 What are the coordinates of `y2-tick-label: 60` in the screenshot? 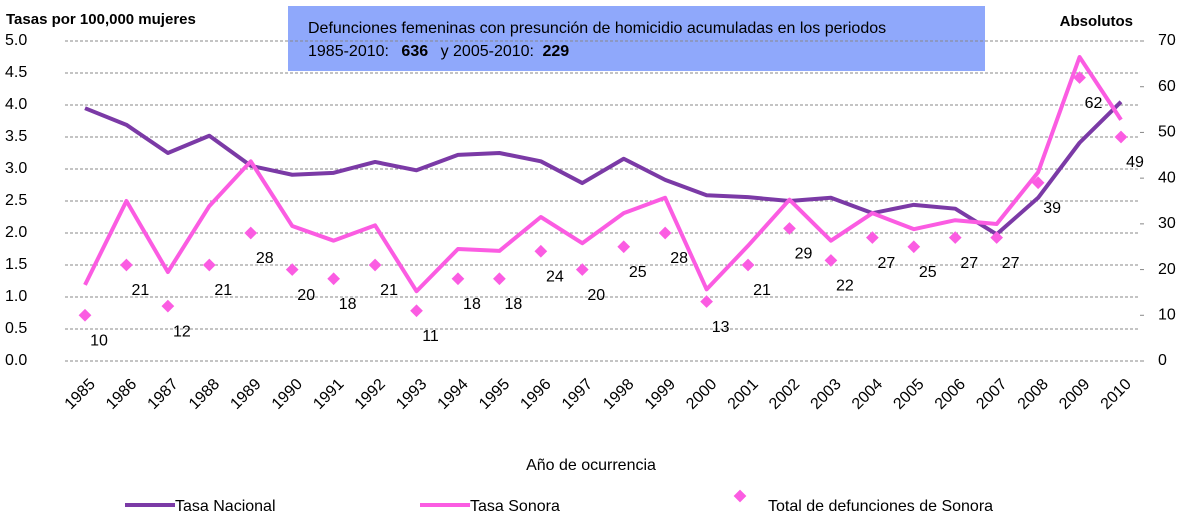 It's located at (1167, 86).